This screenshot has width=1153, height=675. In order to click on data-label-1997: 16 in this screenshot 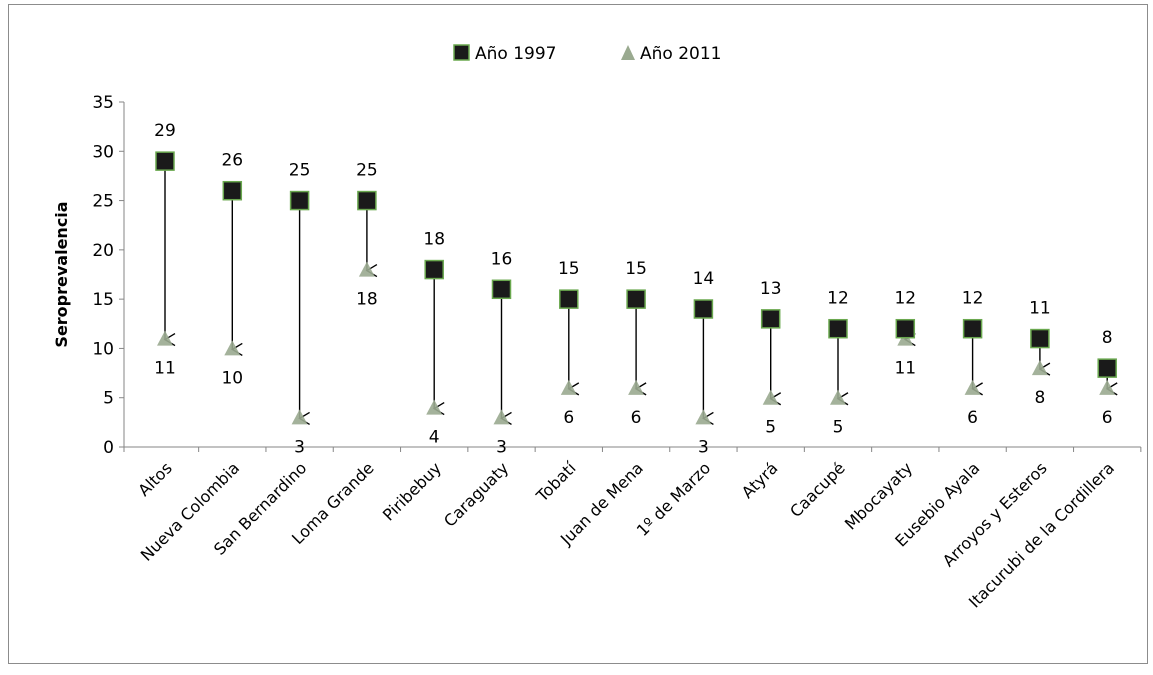, I will do `click(502, 259)`.